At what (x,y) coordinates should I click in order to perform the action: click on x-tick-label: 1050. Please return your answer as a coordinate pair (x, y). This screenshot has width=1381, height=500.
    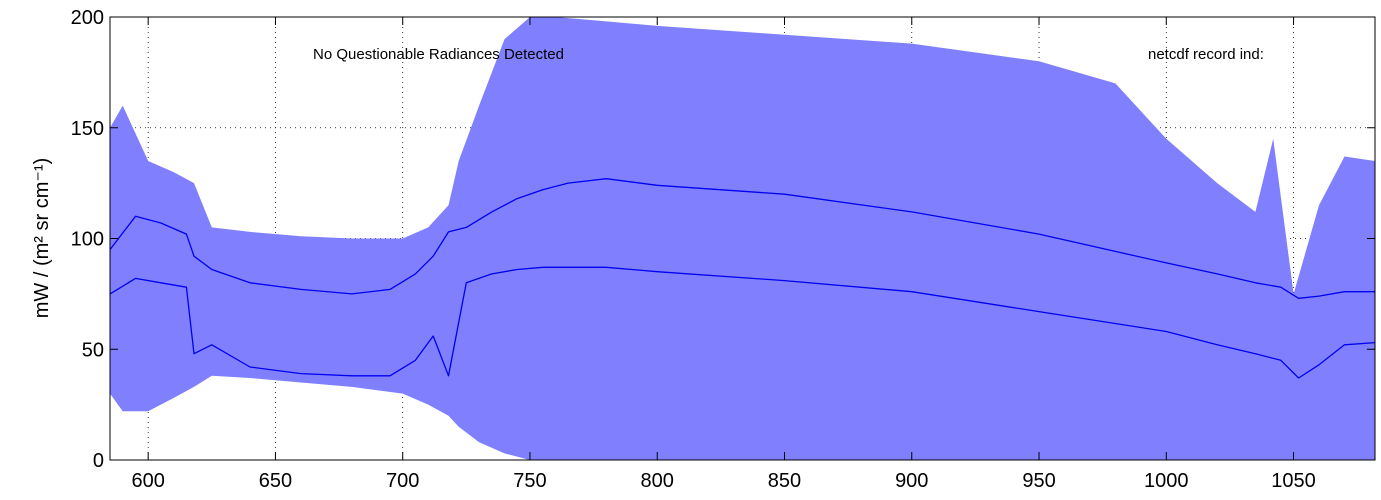
    Looking at the image, I should click on (1293, 481).